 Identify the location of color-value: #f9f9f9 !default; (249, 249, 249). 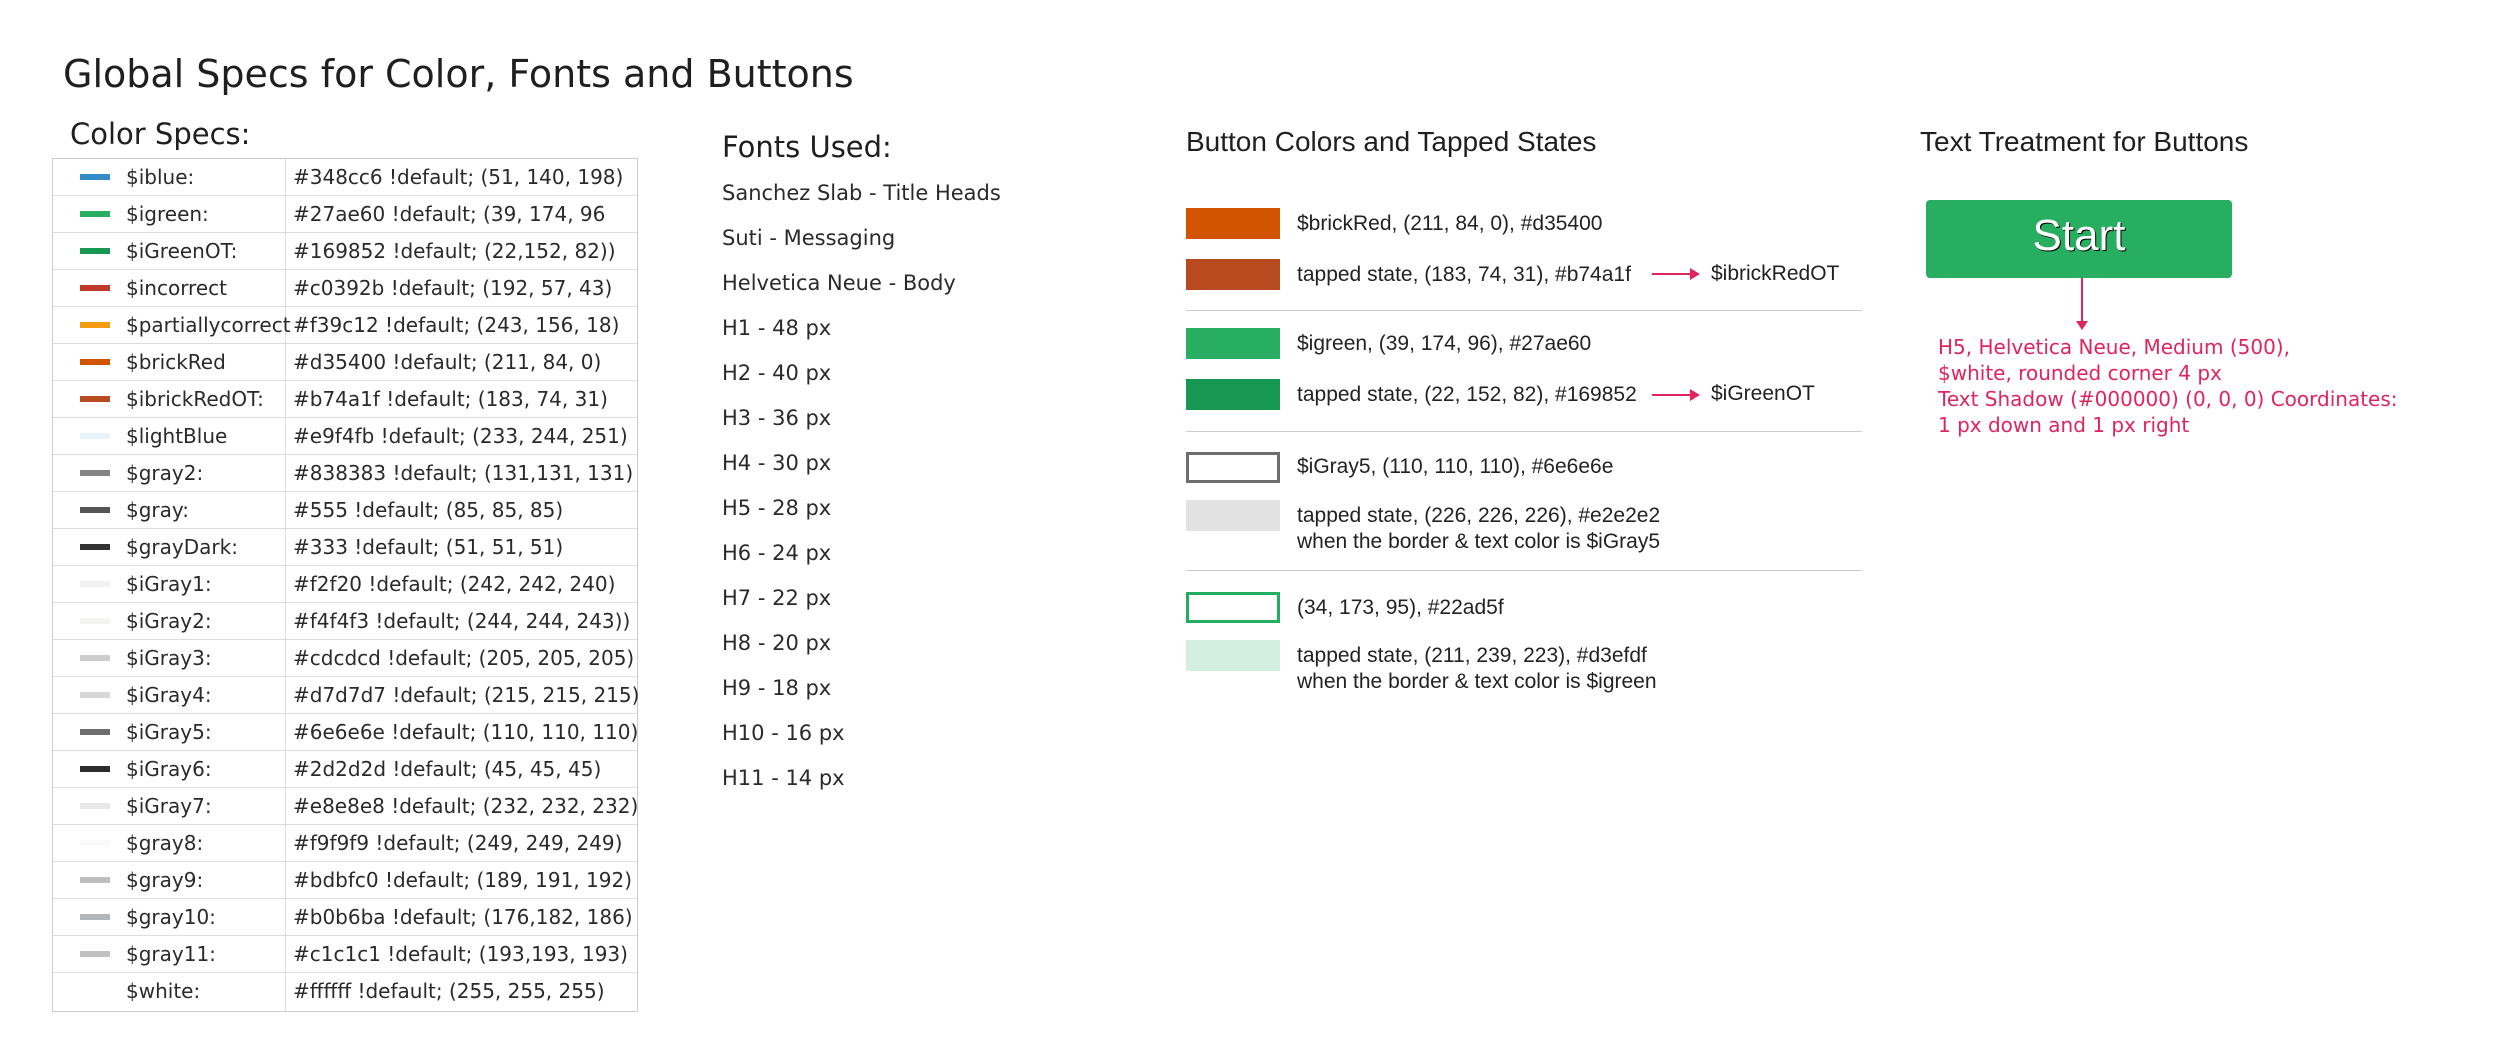
(458, 843).